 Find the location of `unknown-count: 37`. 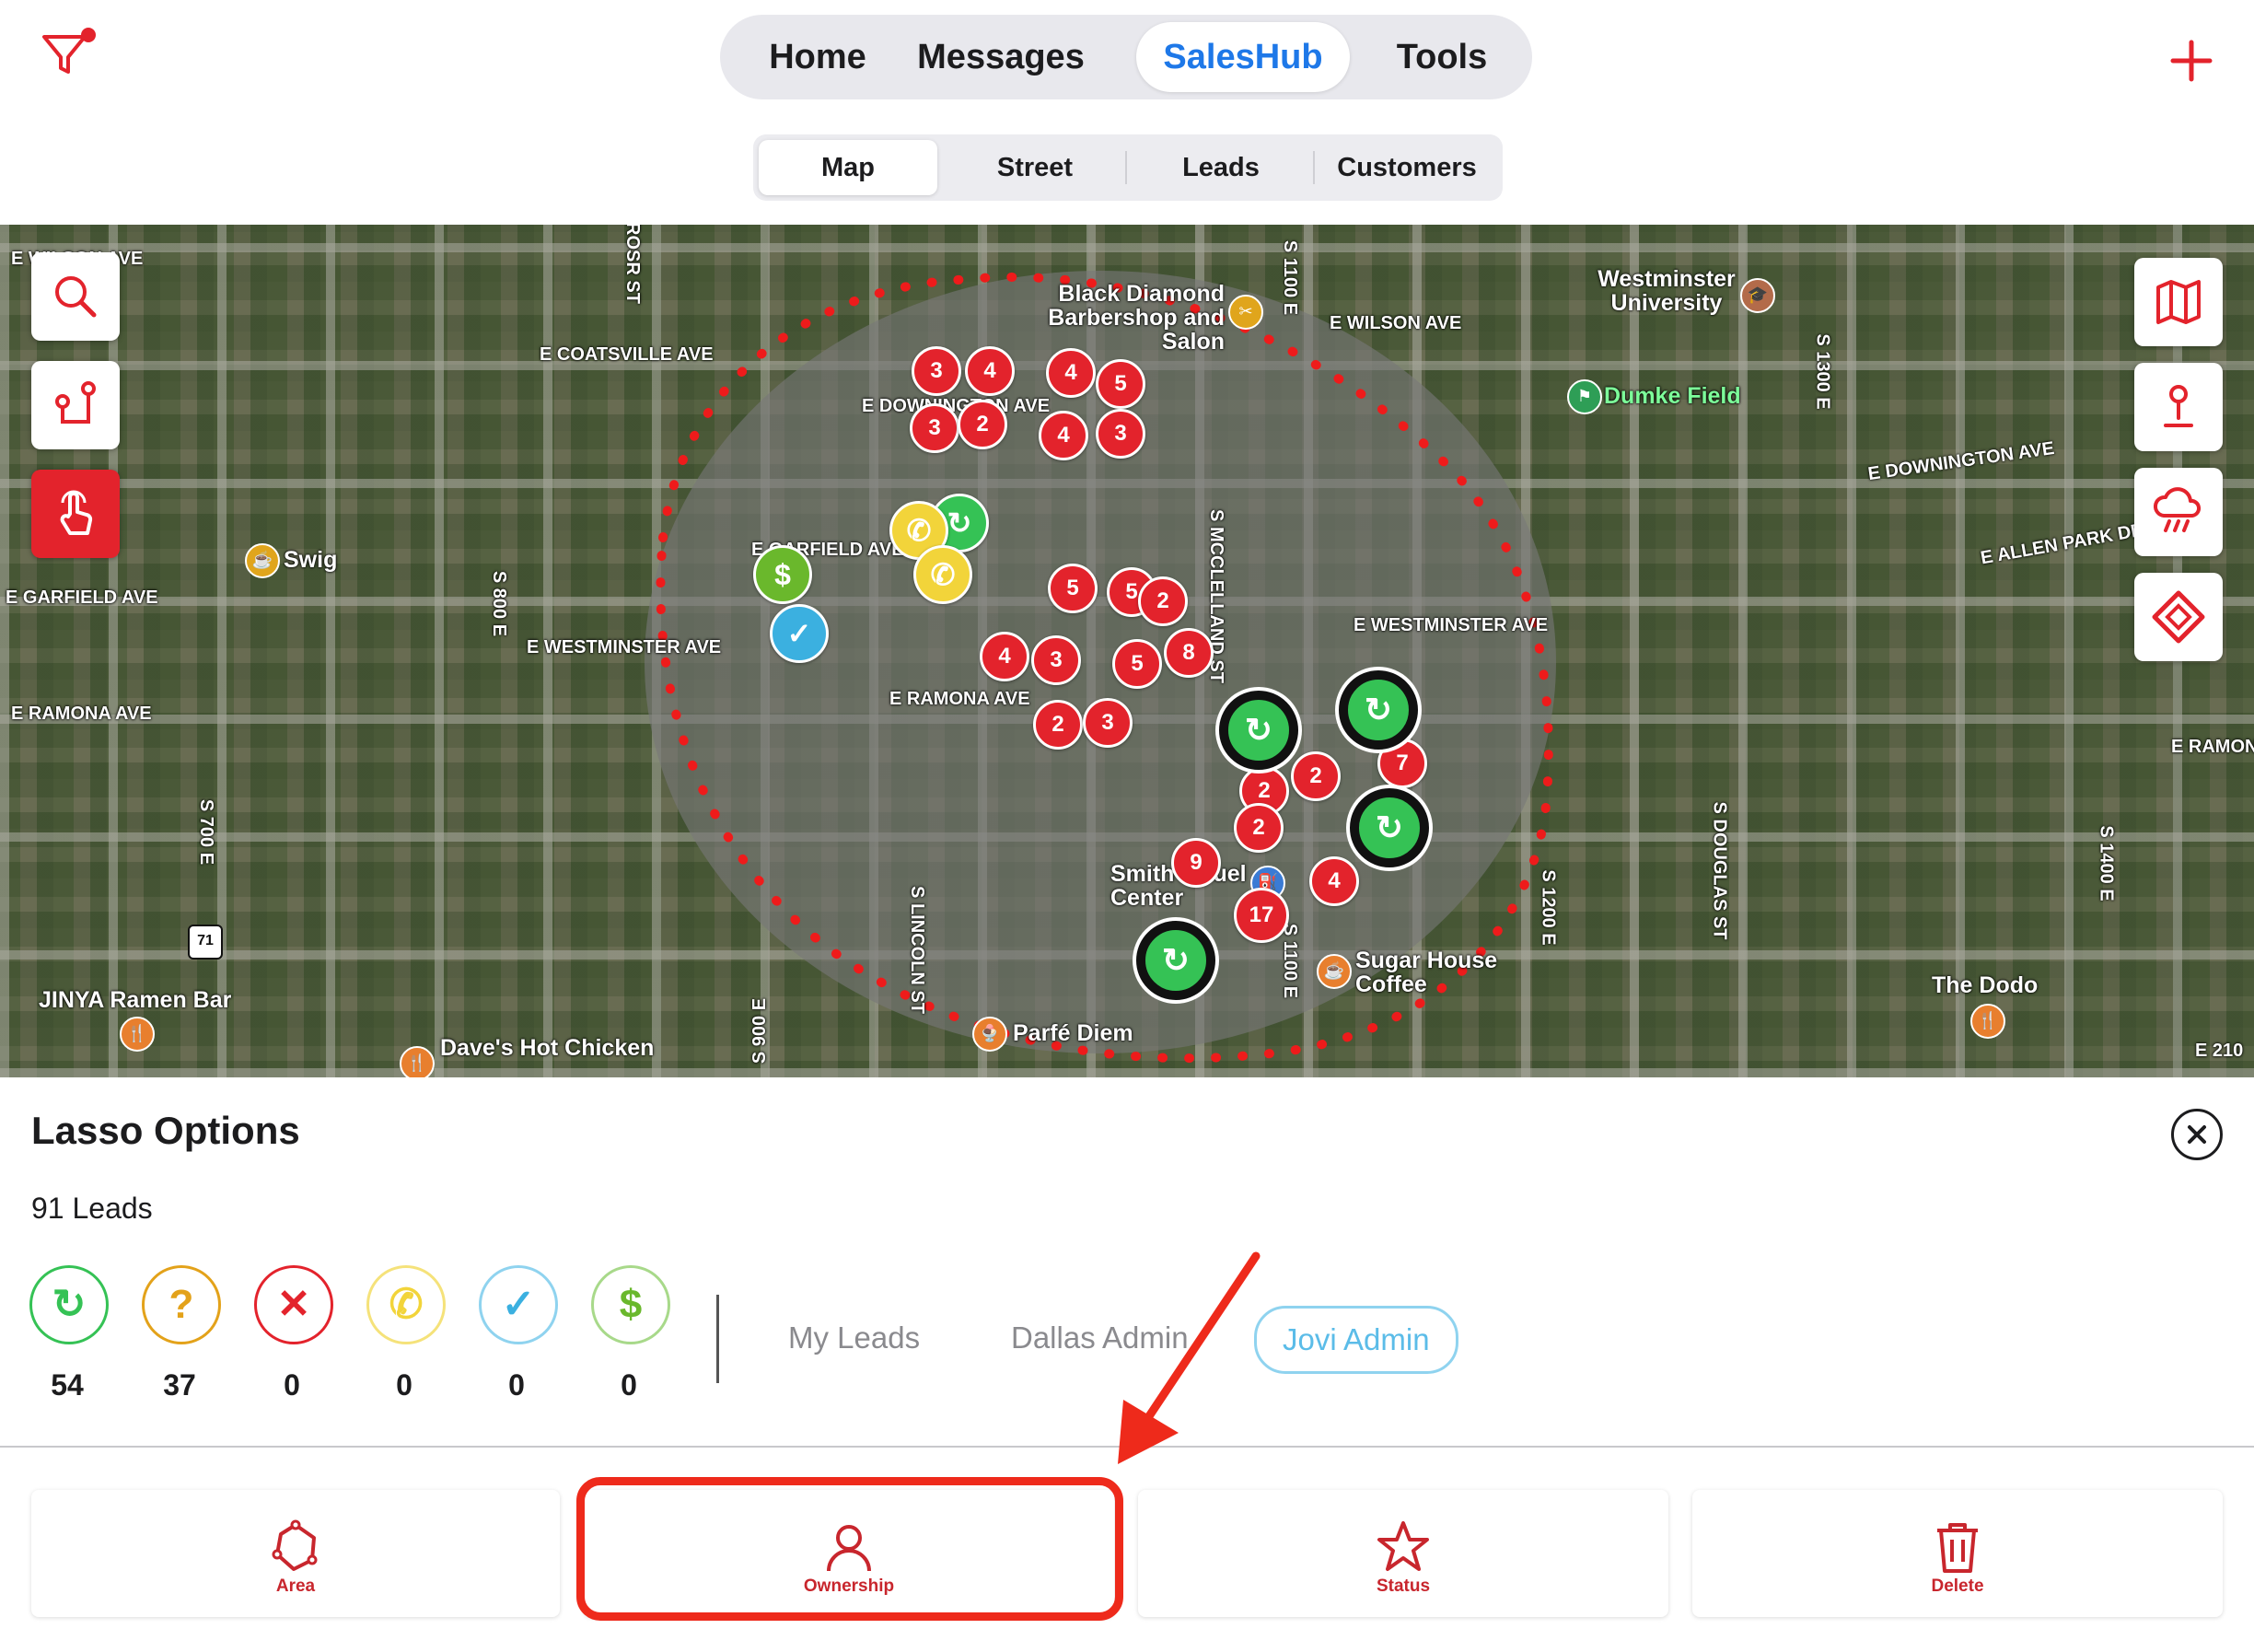

unknown-count: 37 is located at coordinates (179, 1385).